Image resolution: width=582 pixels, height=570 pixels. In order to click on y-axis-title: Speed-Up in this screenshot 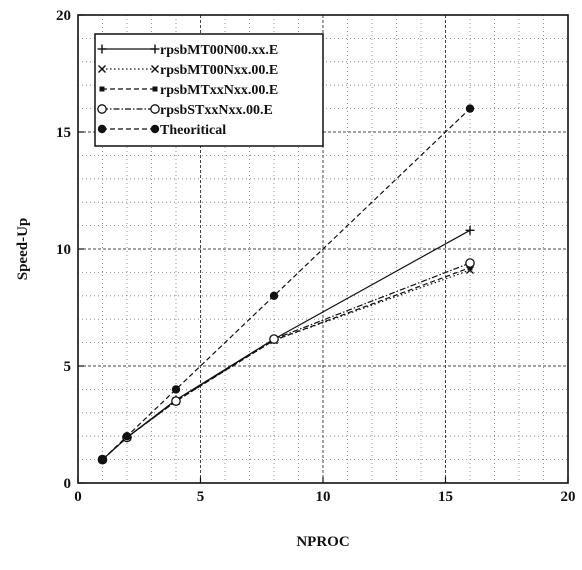, I will do `click(23, 249)`.